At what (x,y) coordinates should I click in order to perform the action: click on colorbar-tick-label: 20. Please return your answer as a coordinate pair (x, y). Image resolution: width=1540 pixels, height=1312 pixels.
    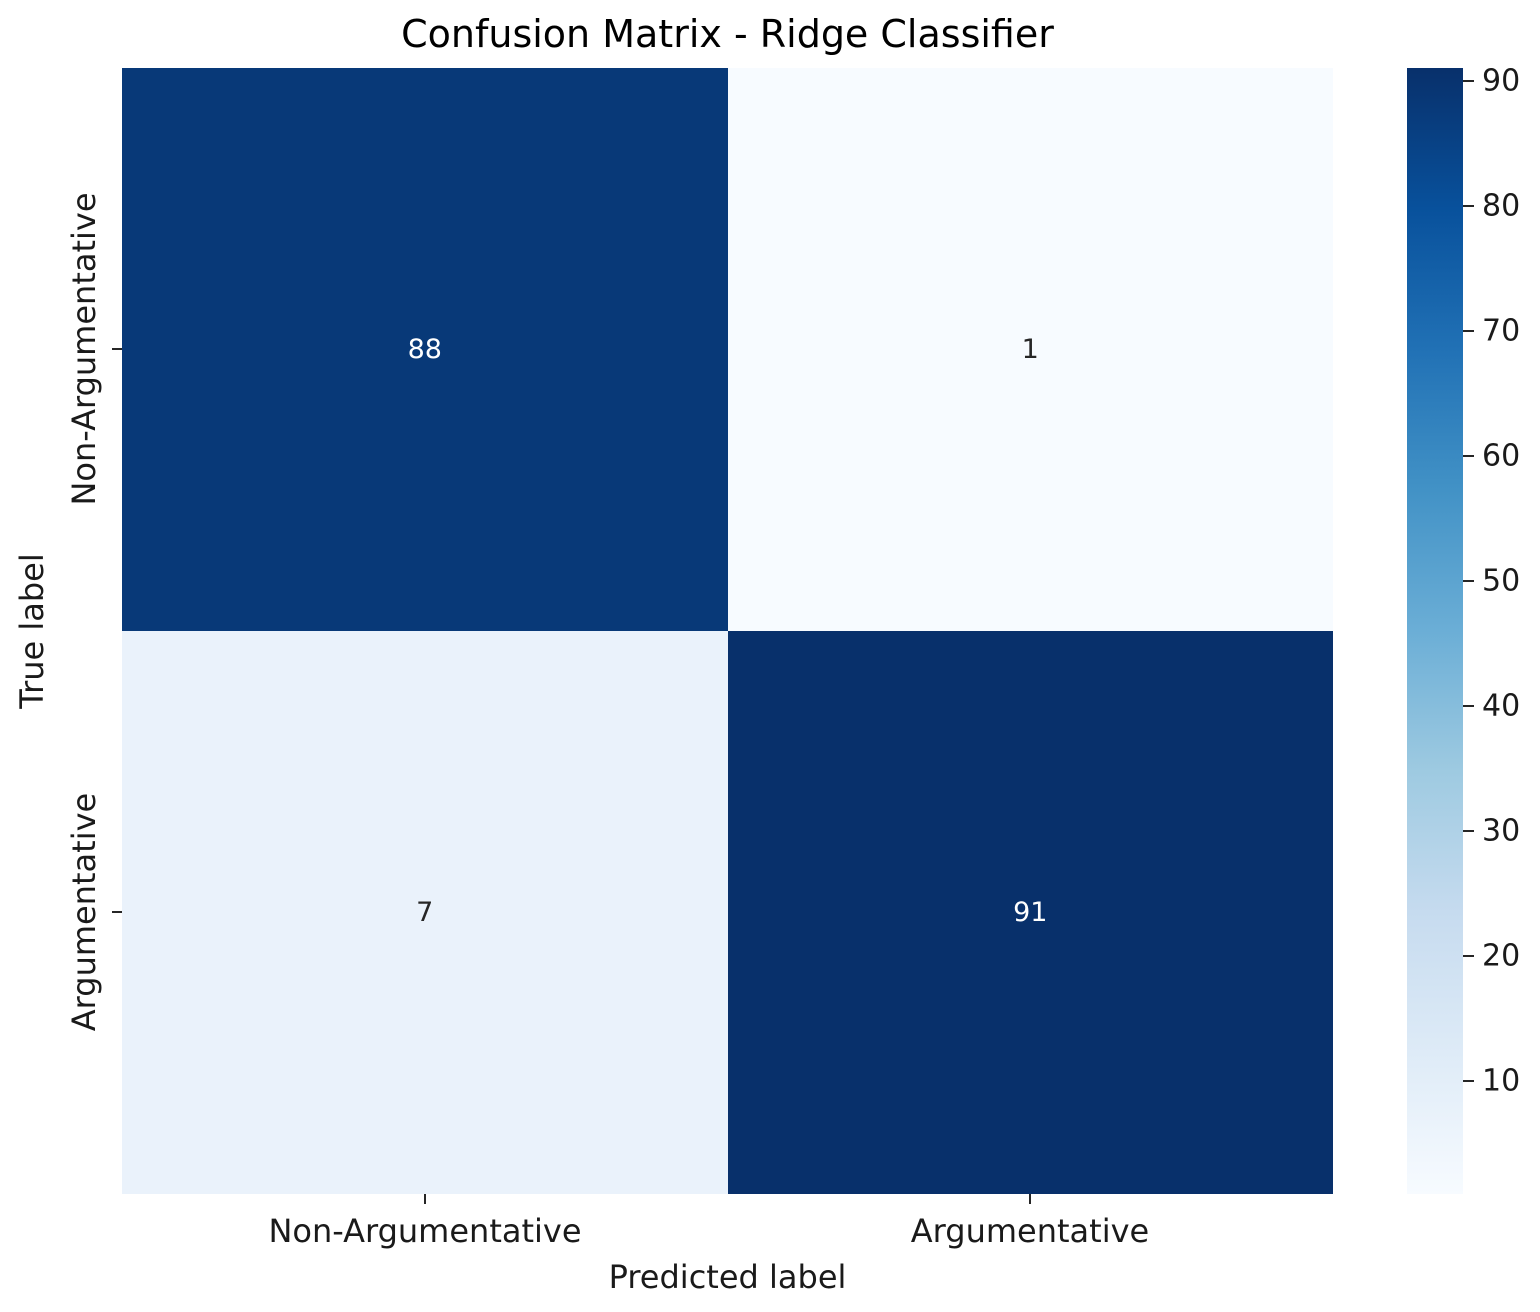
    Looking at the image, I should click on (1501, 956).